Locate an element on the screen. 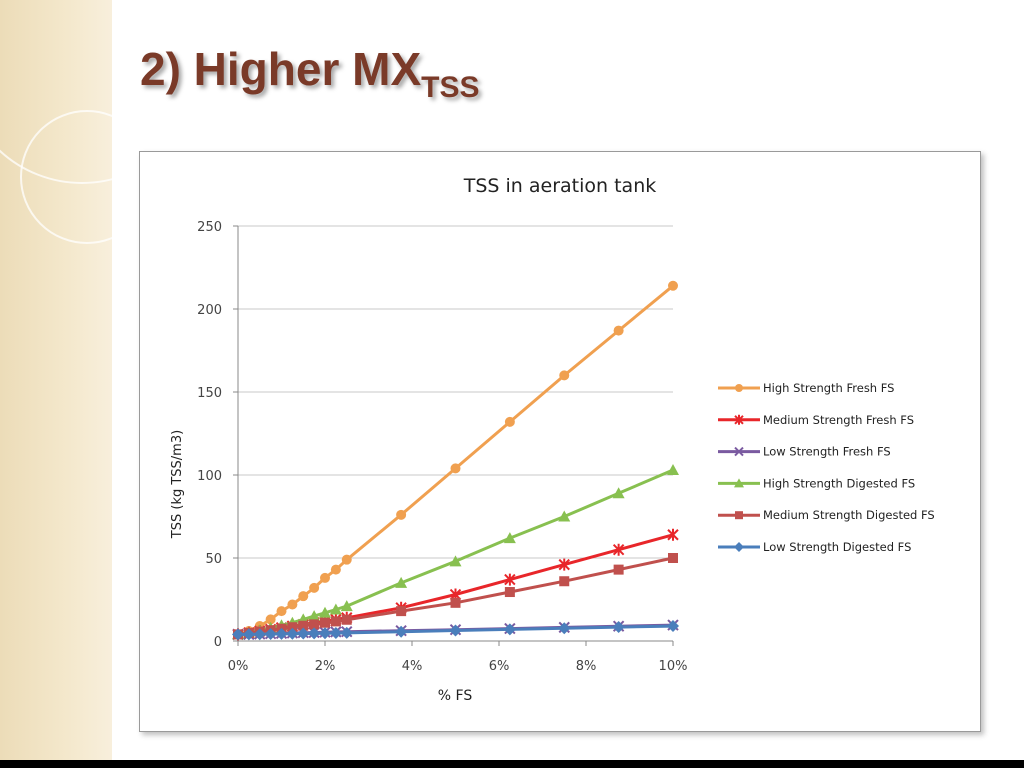 Image resolution: width=1024 pixels, height=768 pixels. x-tick-label: 4% is located at coordinates (412, 666).